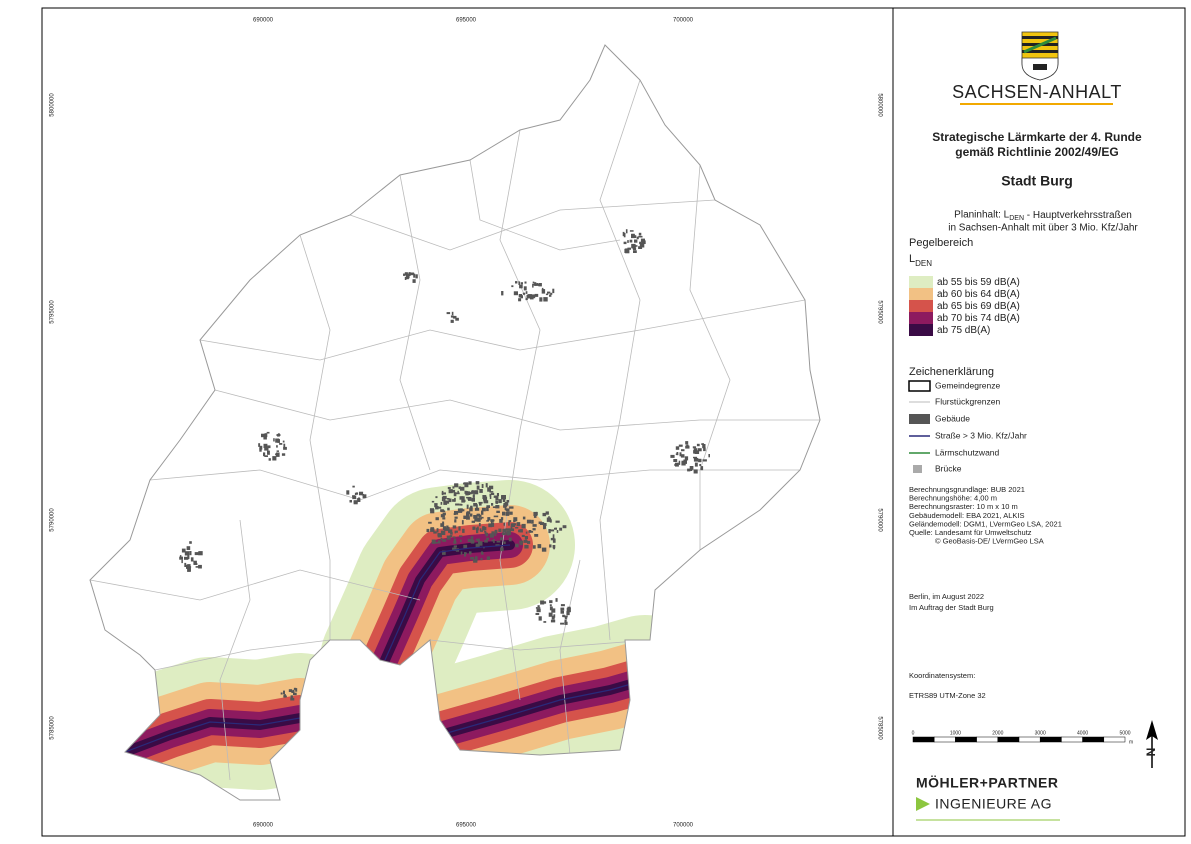 The width and height of the screenshot is (1191, 844). I want to click on symbol-label: Flurstückgrenzen, so click(967, 401).